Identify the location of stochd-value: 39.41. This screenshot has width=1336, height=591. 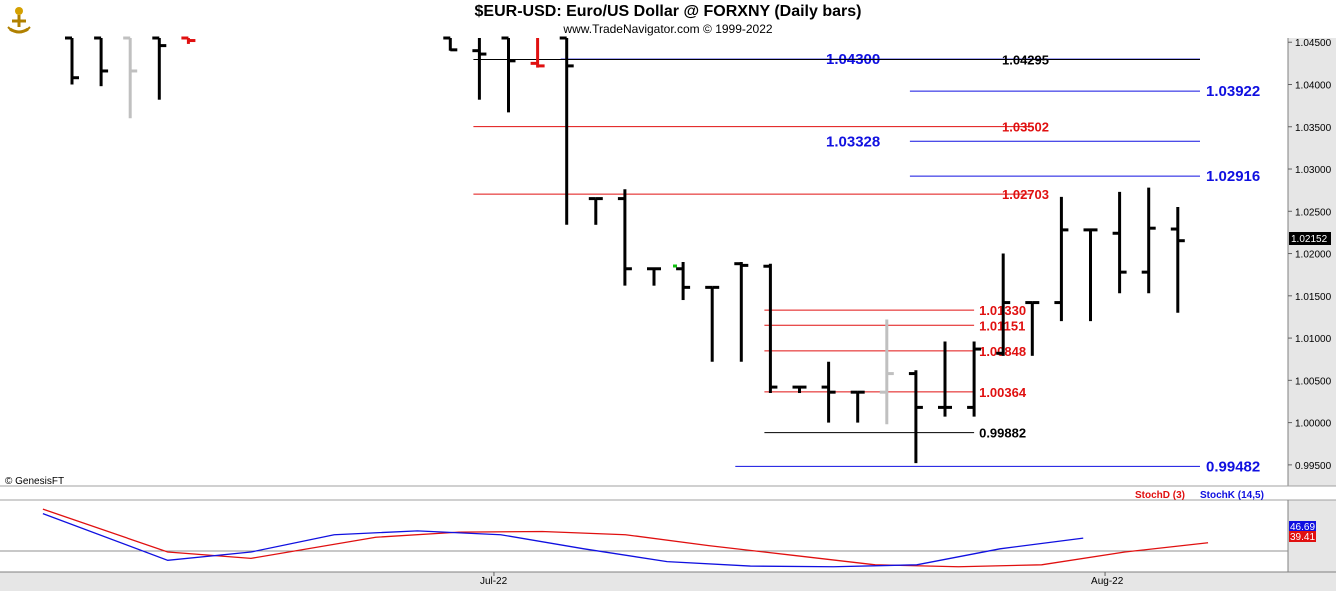
(1302, 537).